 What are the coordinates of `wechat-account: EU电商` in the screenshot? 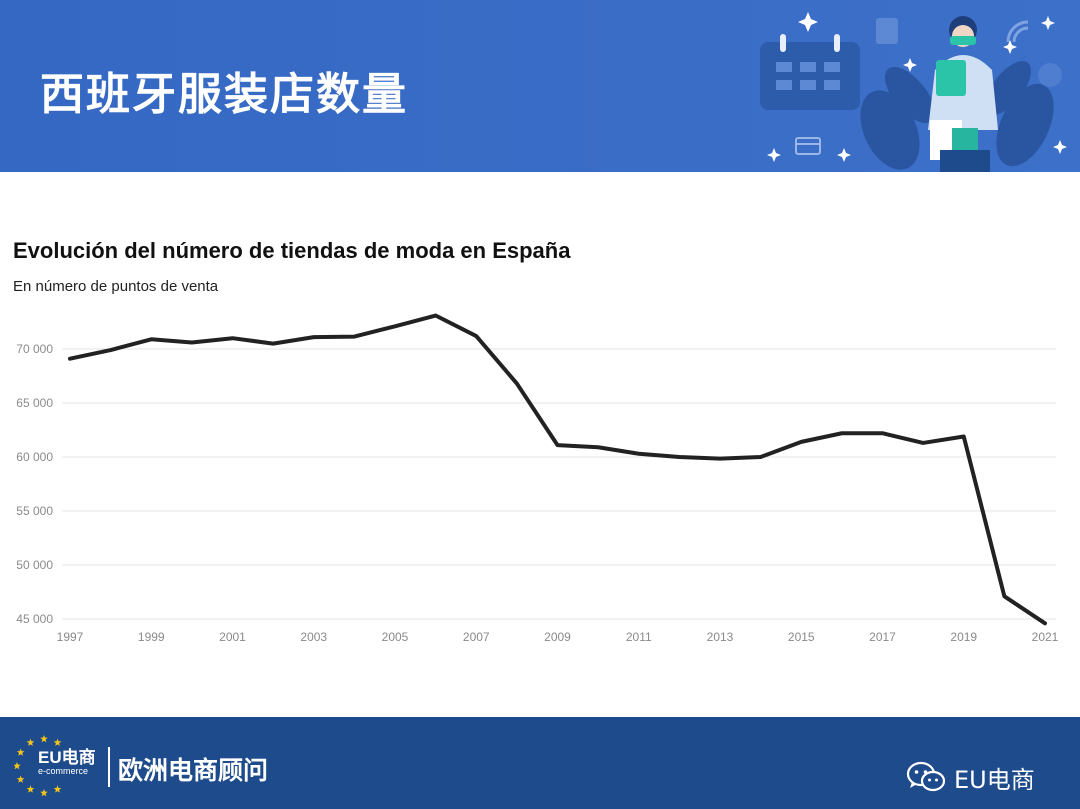 It's located at (970, 777).